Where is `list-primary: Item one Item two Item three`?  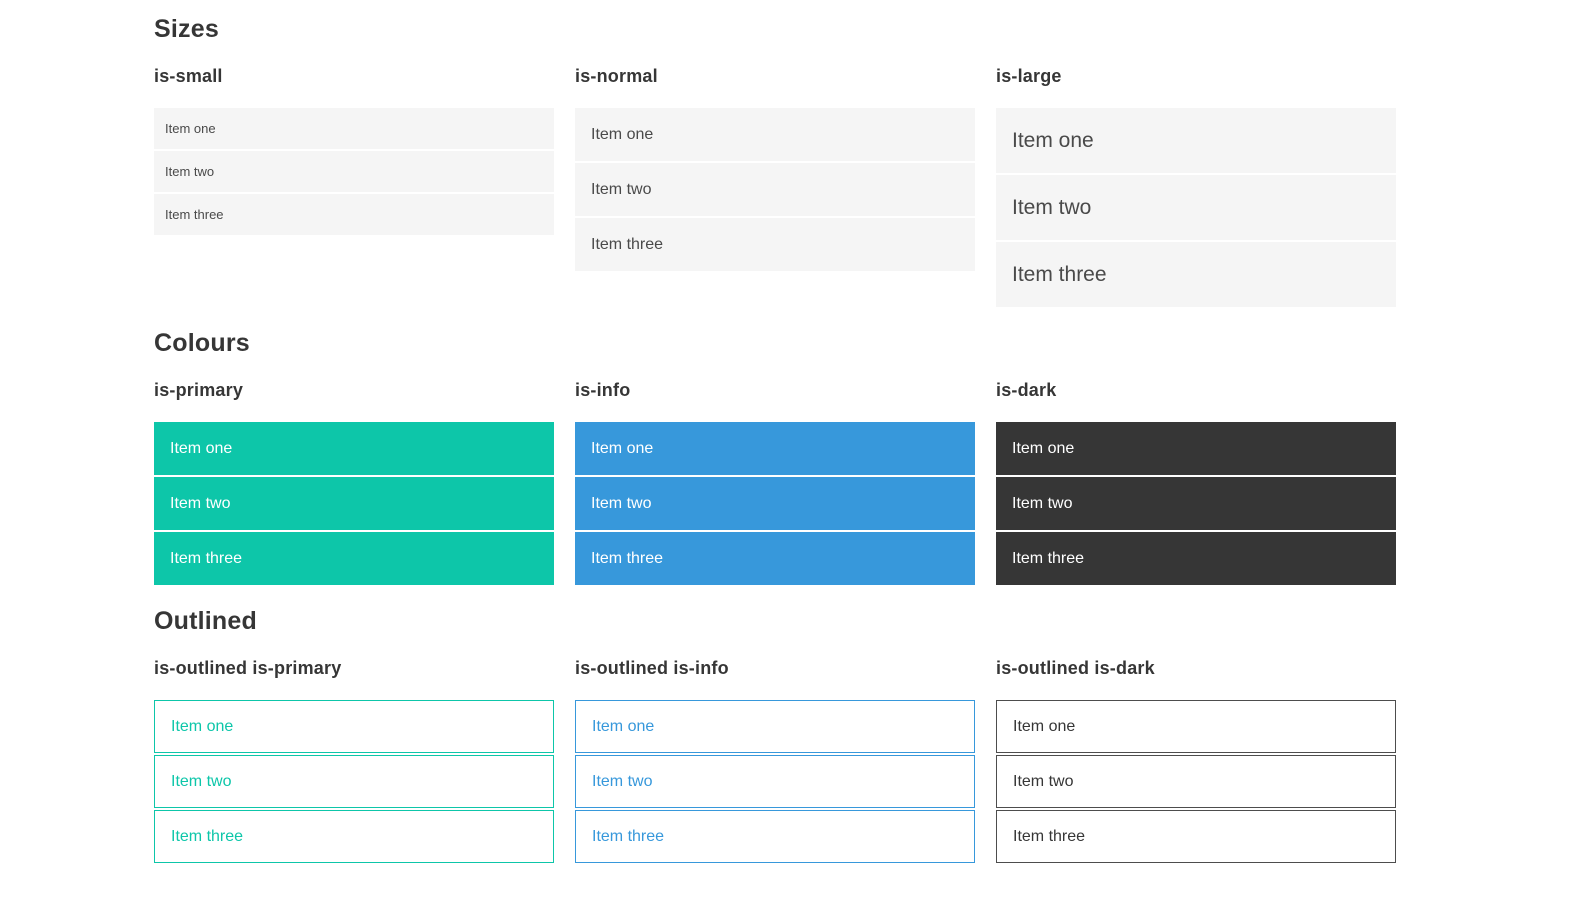 list-primary: Item one Item two Item three is located at coordinates (354, 503).